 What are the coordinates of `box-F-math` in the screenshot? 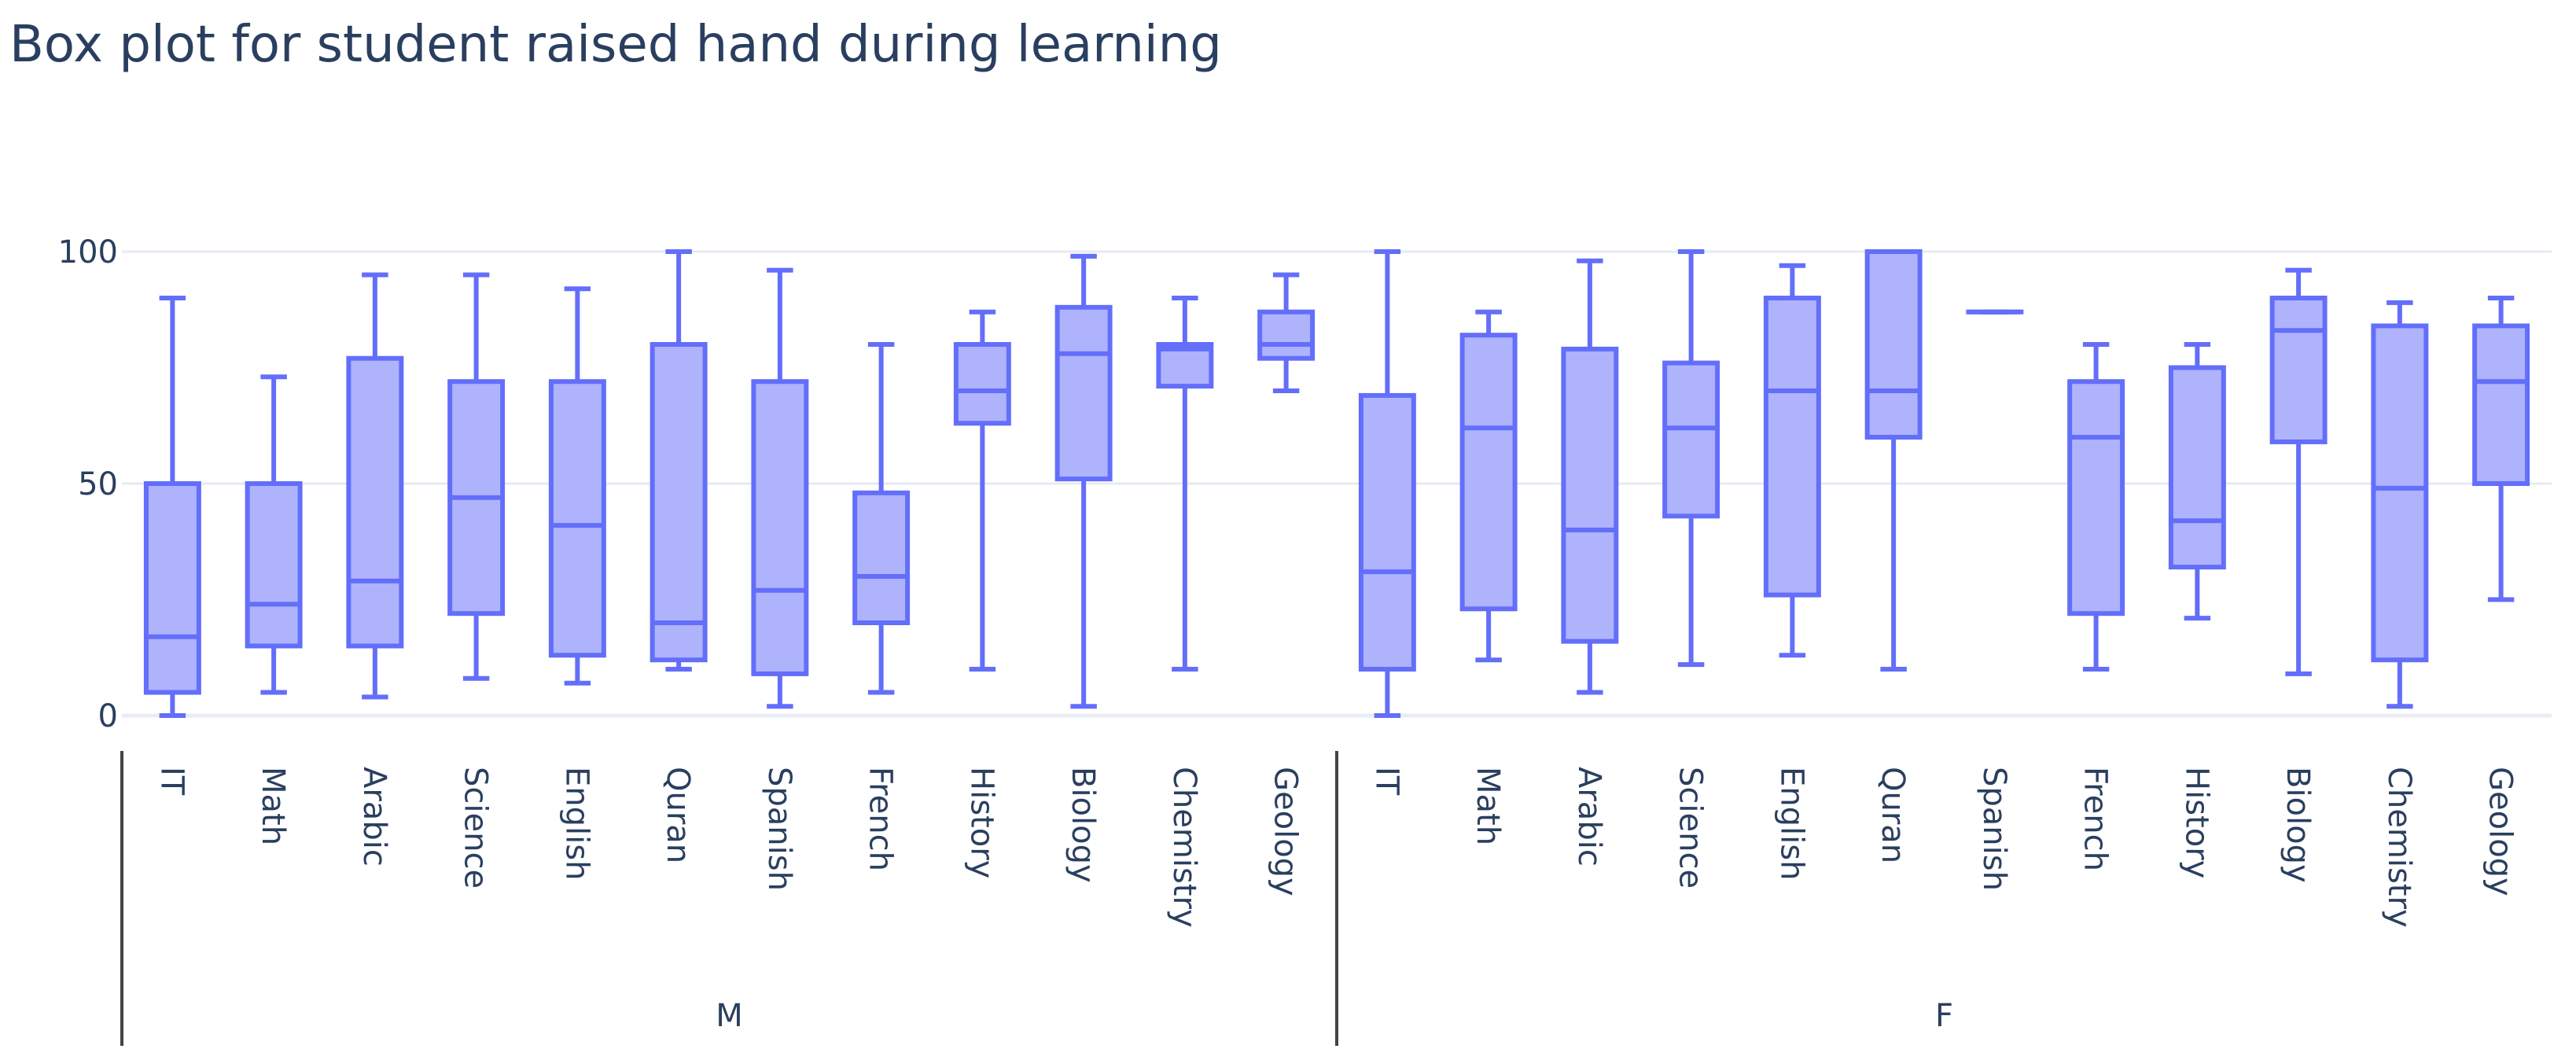 It's located at (1488, 486).